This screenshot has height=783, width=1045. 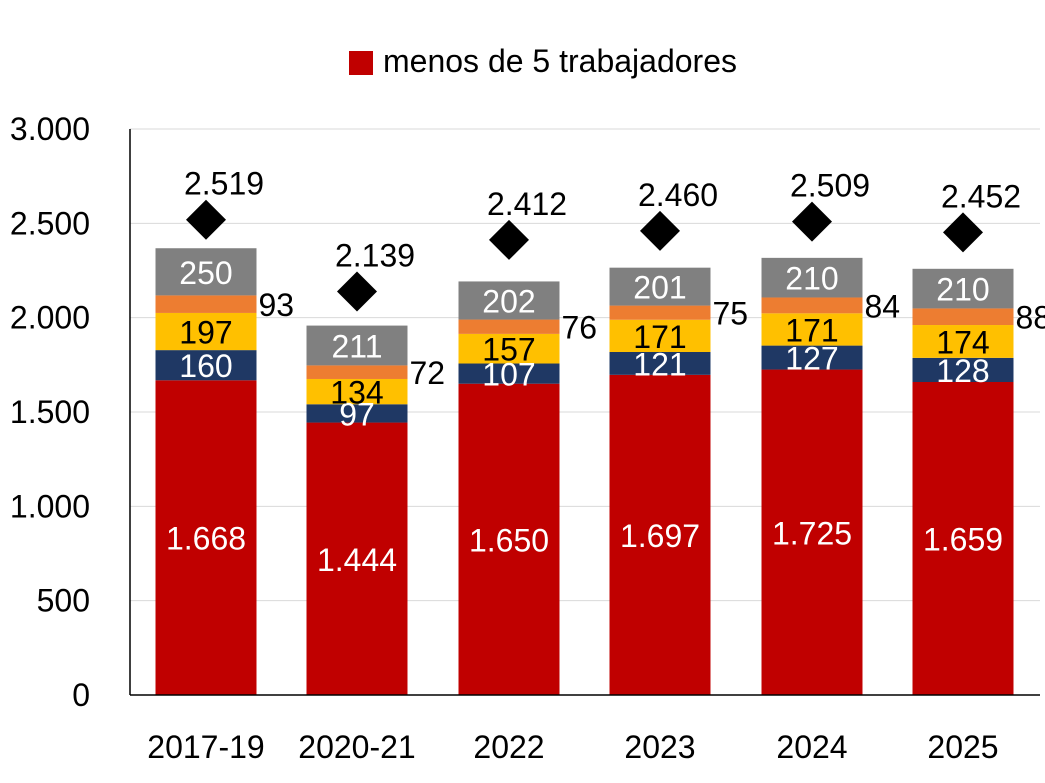 I want to click on data-label: 128, so click(x=962, y=371).